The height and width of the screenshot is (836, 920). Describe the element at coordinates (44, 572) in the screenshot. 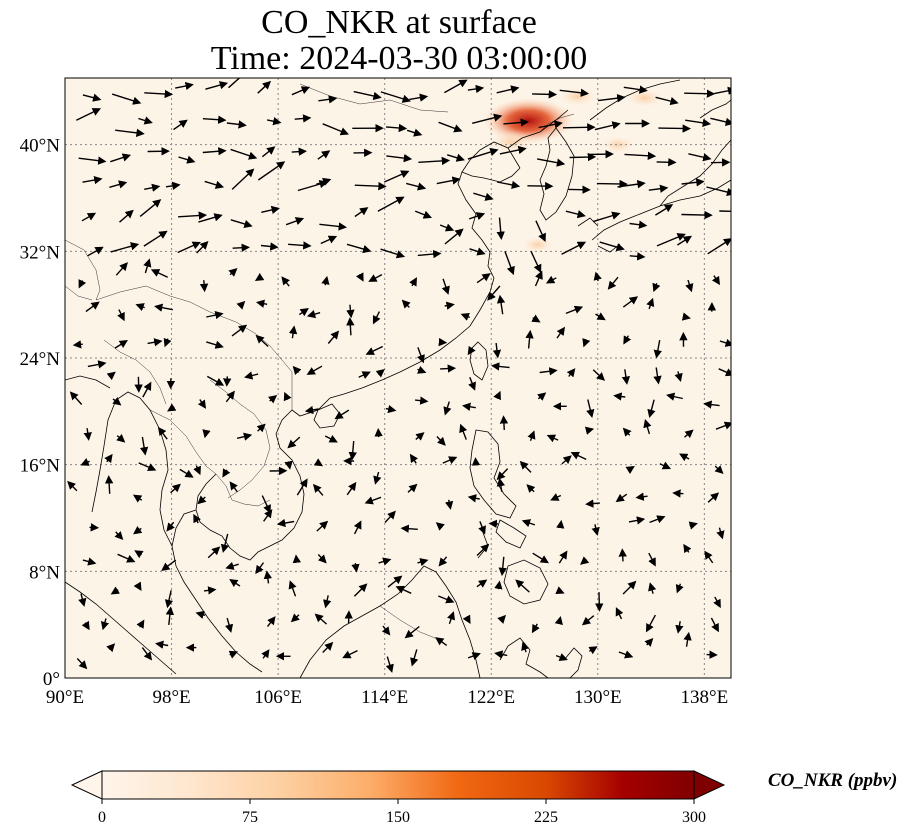

I see `latitude-label: 8°N` at that location.